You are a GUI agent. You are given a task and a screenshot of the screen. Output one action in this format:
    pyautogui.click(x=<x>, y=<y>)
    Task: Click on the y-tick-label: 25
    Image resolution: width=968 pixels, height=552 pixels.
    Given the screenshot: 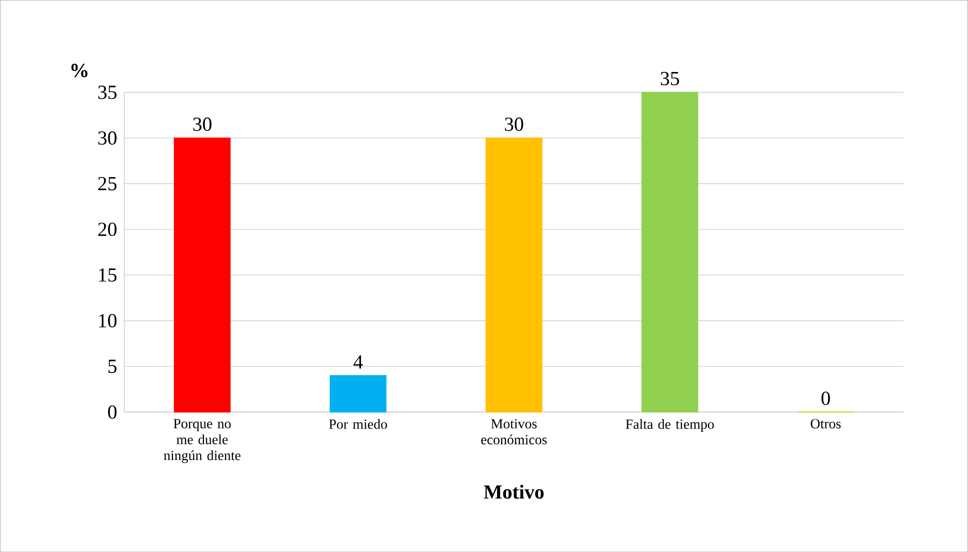 What is the action you would take?
    pyautogui.click(x=107, y=183)
    